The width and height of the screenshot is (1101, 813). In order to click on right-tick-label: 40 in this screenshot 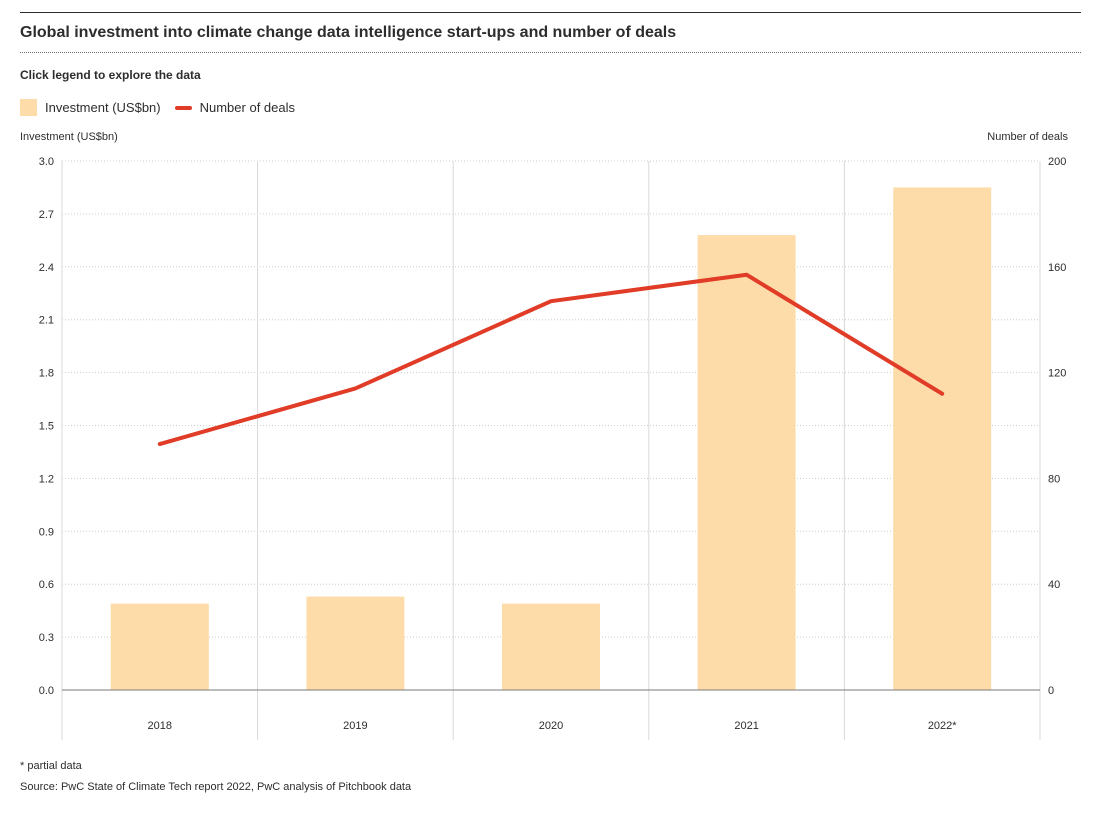, I will do `click(1054, 585)`.